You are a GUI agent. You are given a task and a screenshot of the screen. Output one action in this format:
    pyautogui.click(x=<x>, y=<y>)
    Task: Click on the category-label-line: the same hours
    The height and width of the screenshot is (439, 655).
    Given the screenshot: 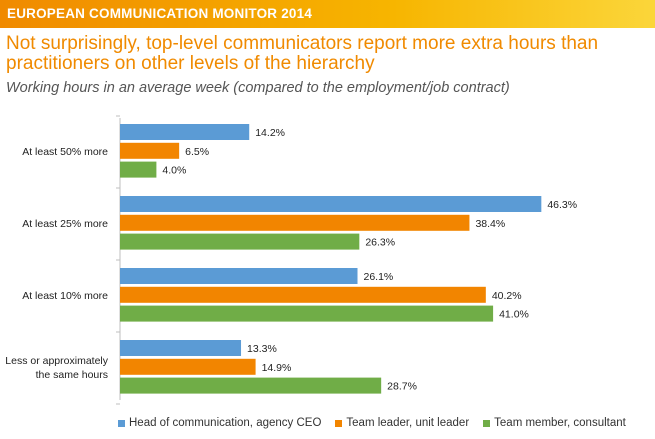 What is the action you would take?
    pyautogui.click(x=72, y=375)
    